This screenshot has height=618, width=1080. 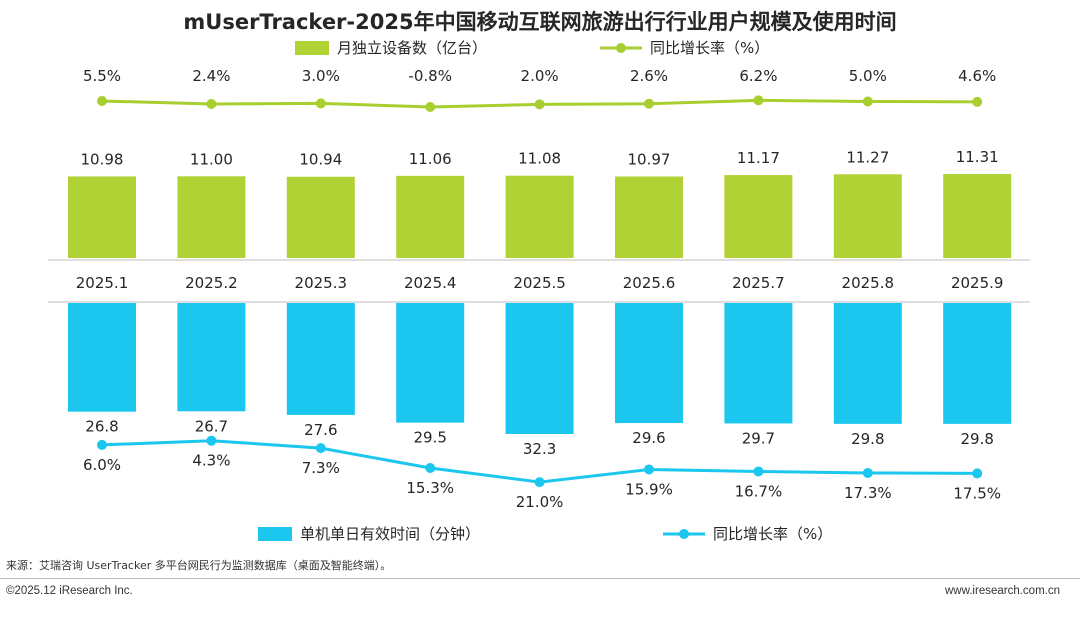 What do you see at coordinates (758, 438) in the screenshot?
I see `bottom-bar-label: 29.7` at bounding box center [758, 438].